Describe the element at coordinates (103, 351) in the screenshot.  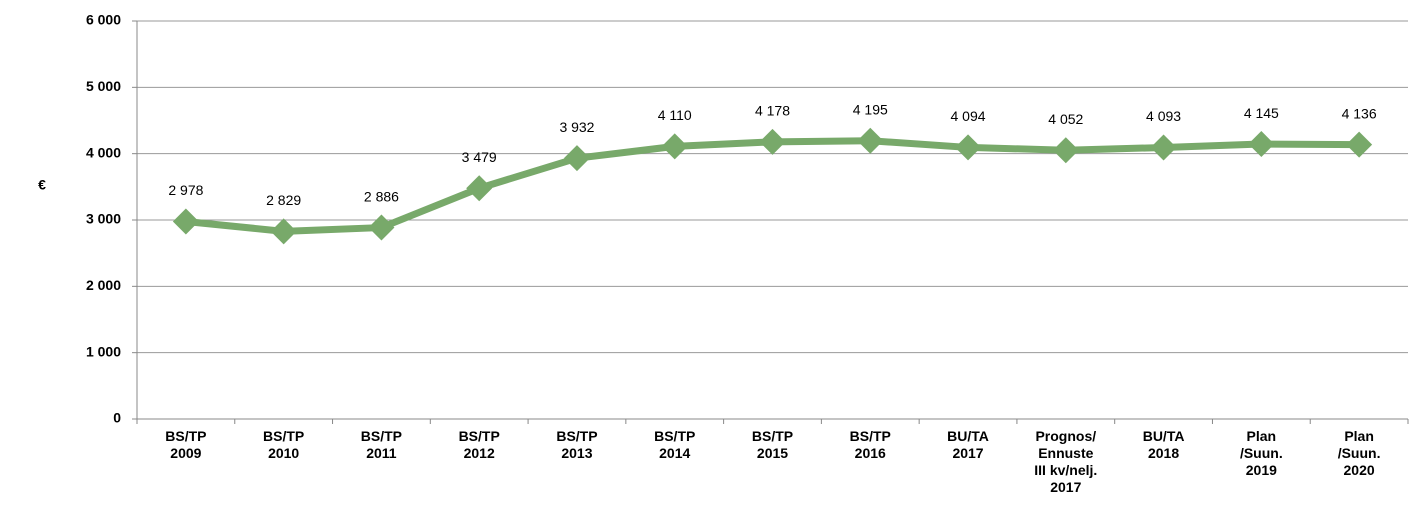
I see `y-tick-label: 1 000` at that location.